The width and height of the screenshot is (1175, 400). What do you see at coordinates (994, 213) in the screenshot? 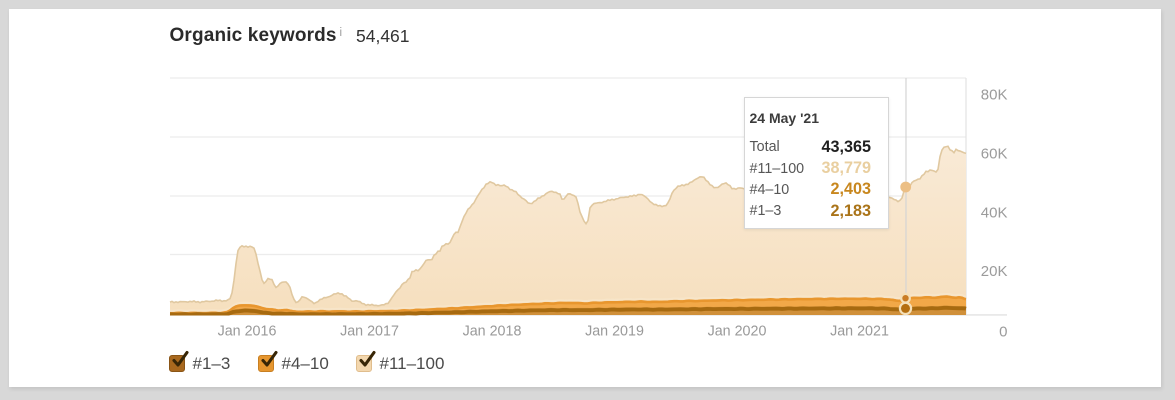
I see `svg-text: 40K` at bounding box center [994, 213].